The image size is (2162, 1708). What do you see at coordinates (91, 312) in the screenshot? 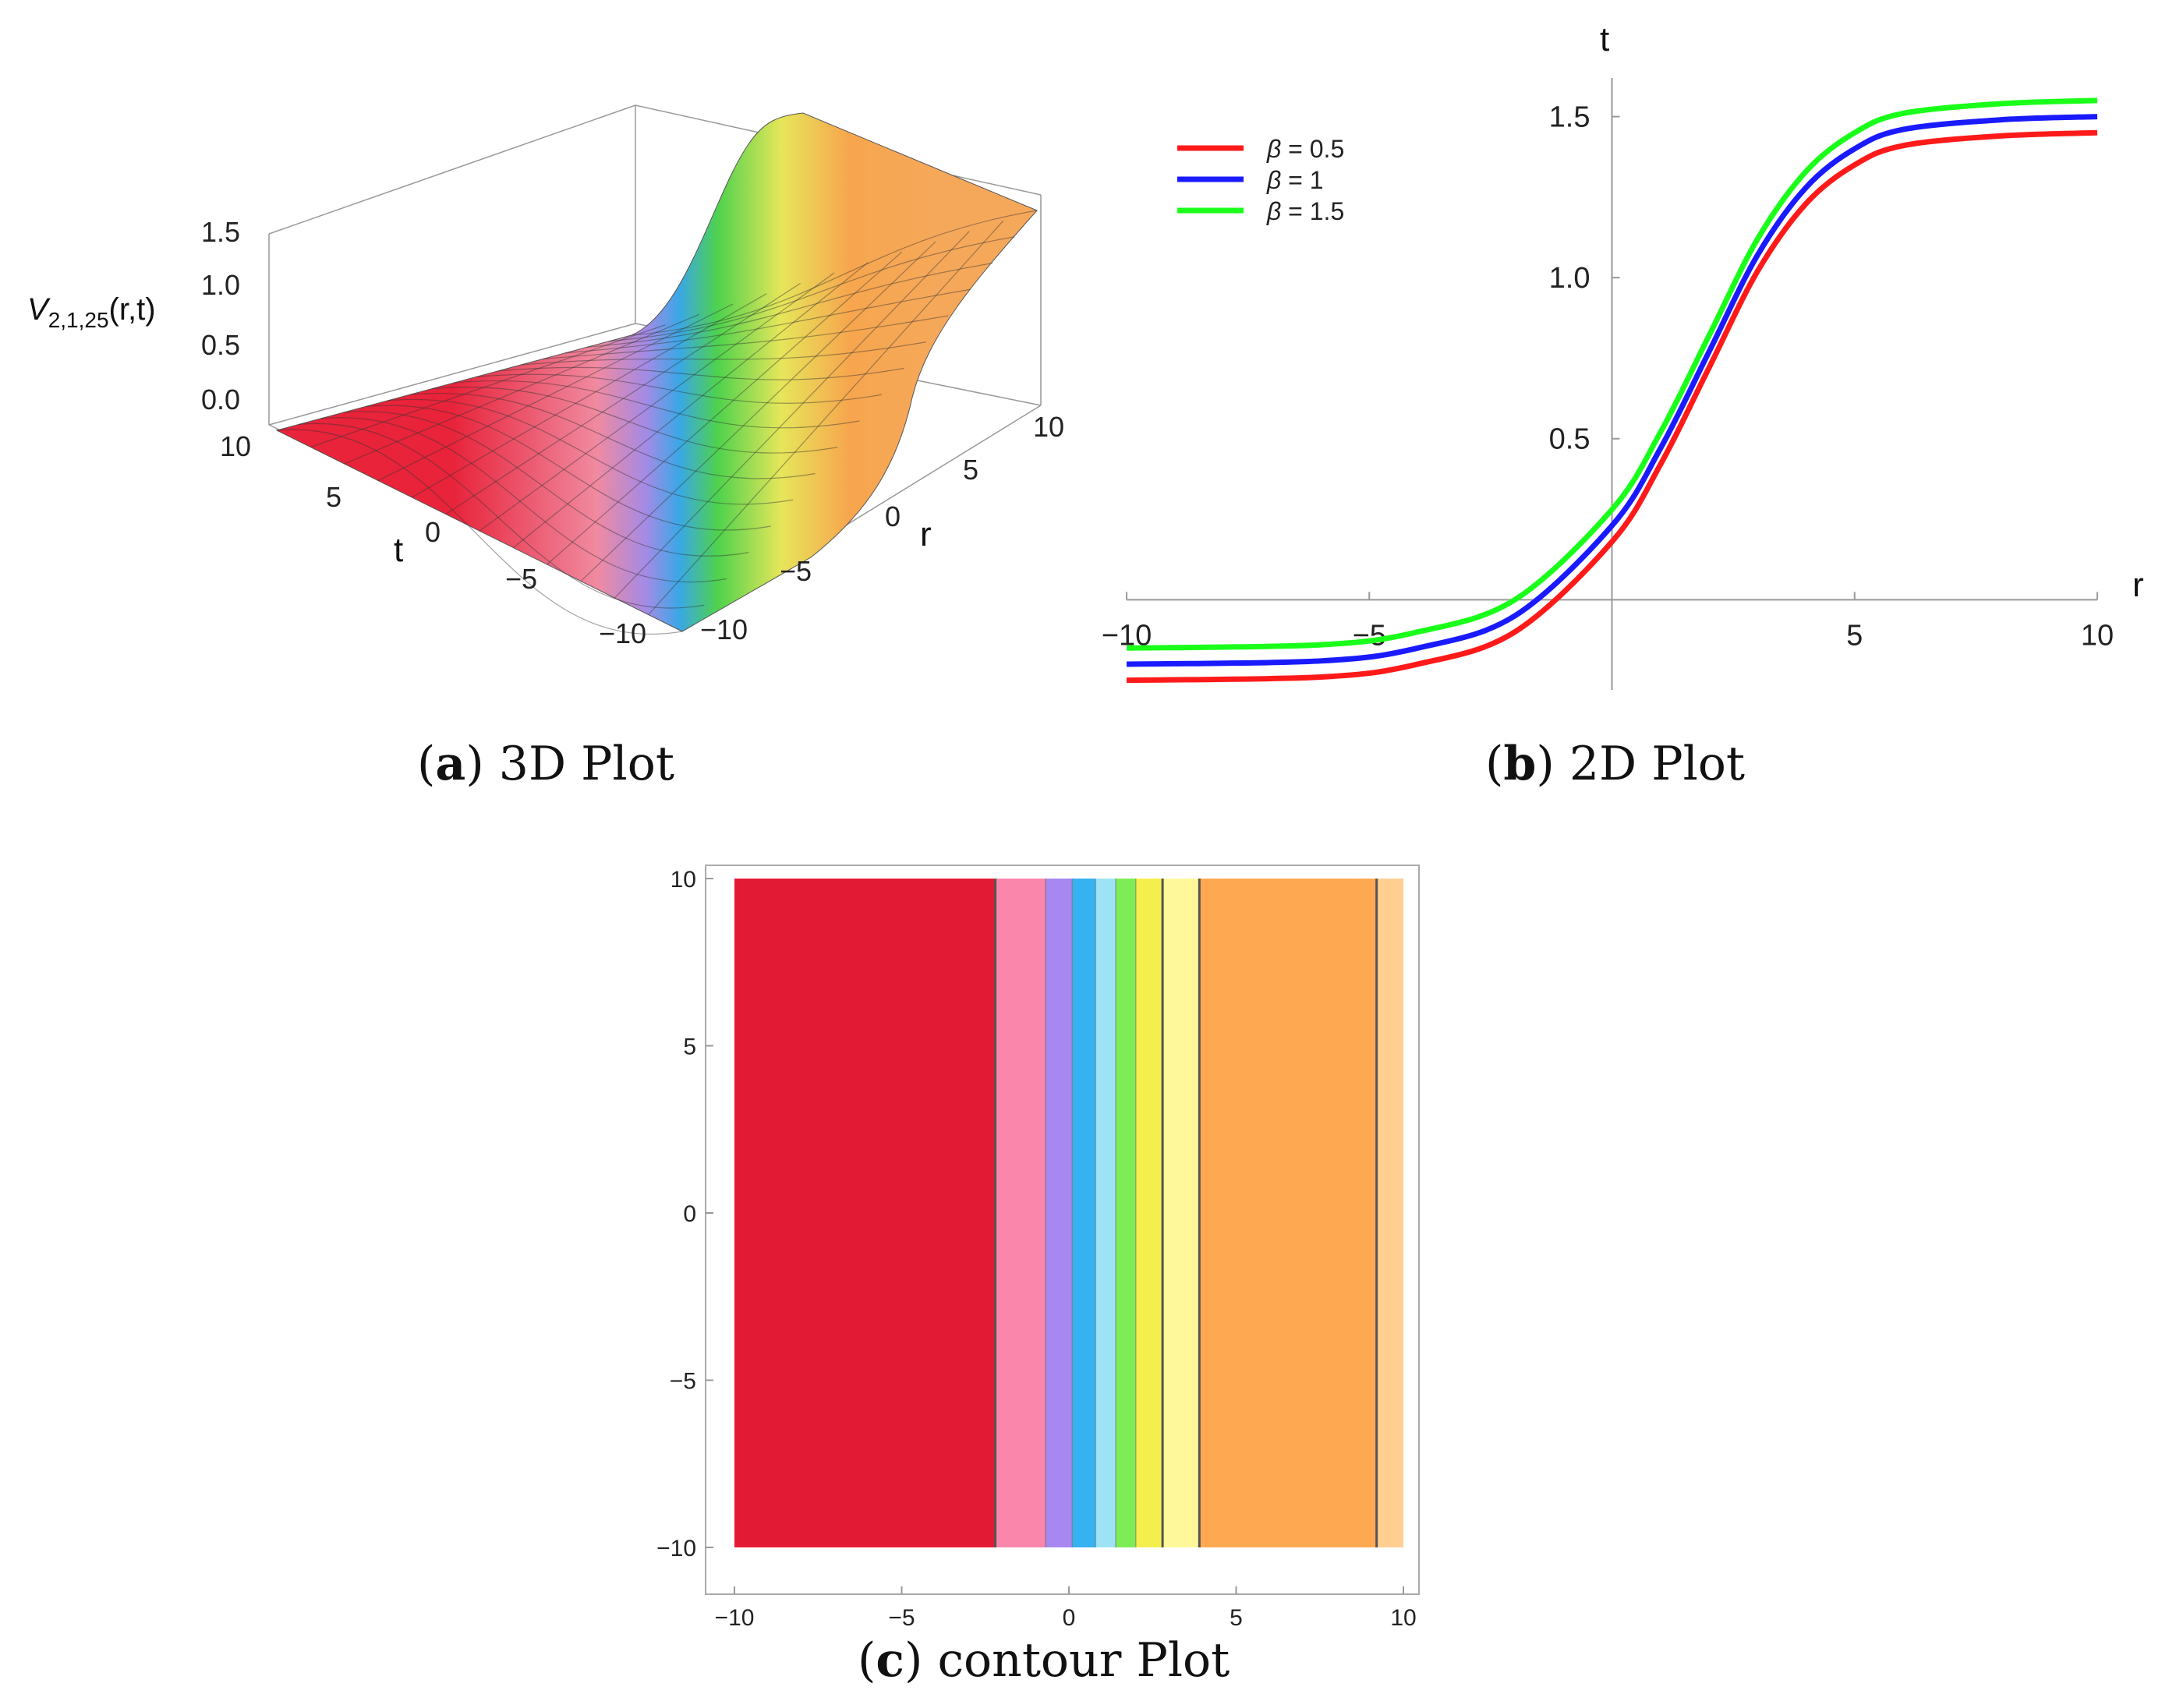
I see `z-axis-label: V2,1,25(r,t)` at bounding box center [91, 312].